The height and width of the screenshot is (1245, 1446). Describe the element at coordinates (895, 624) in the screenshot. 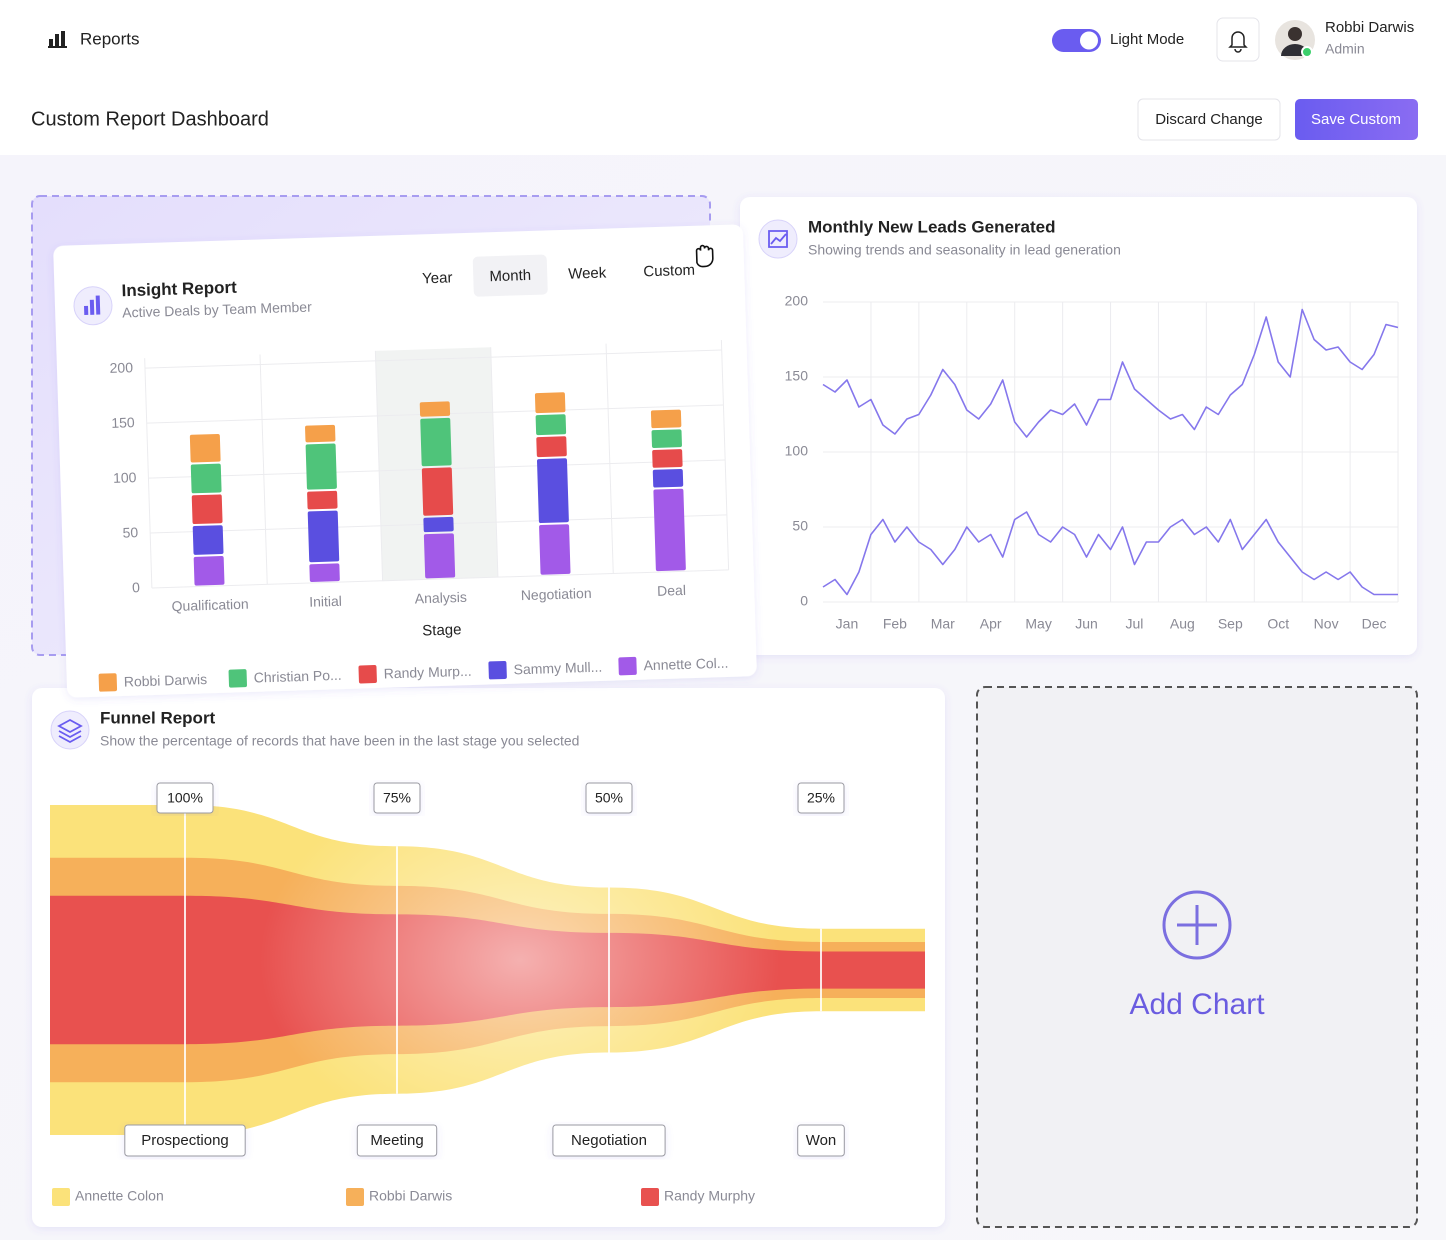

I see `x-tick-label: Feb` at that location.